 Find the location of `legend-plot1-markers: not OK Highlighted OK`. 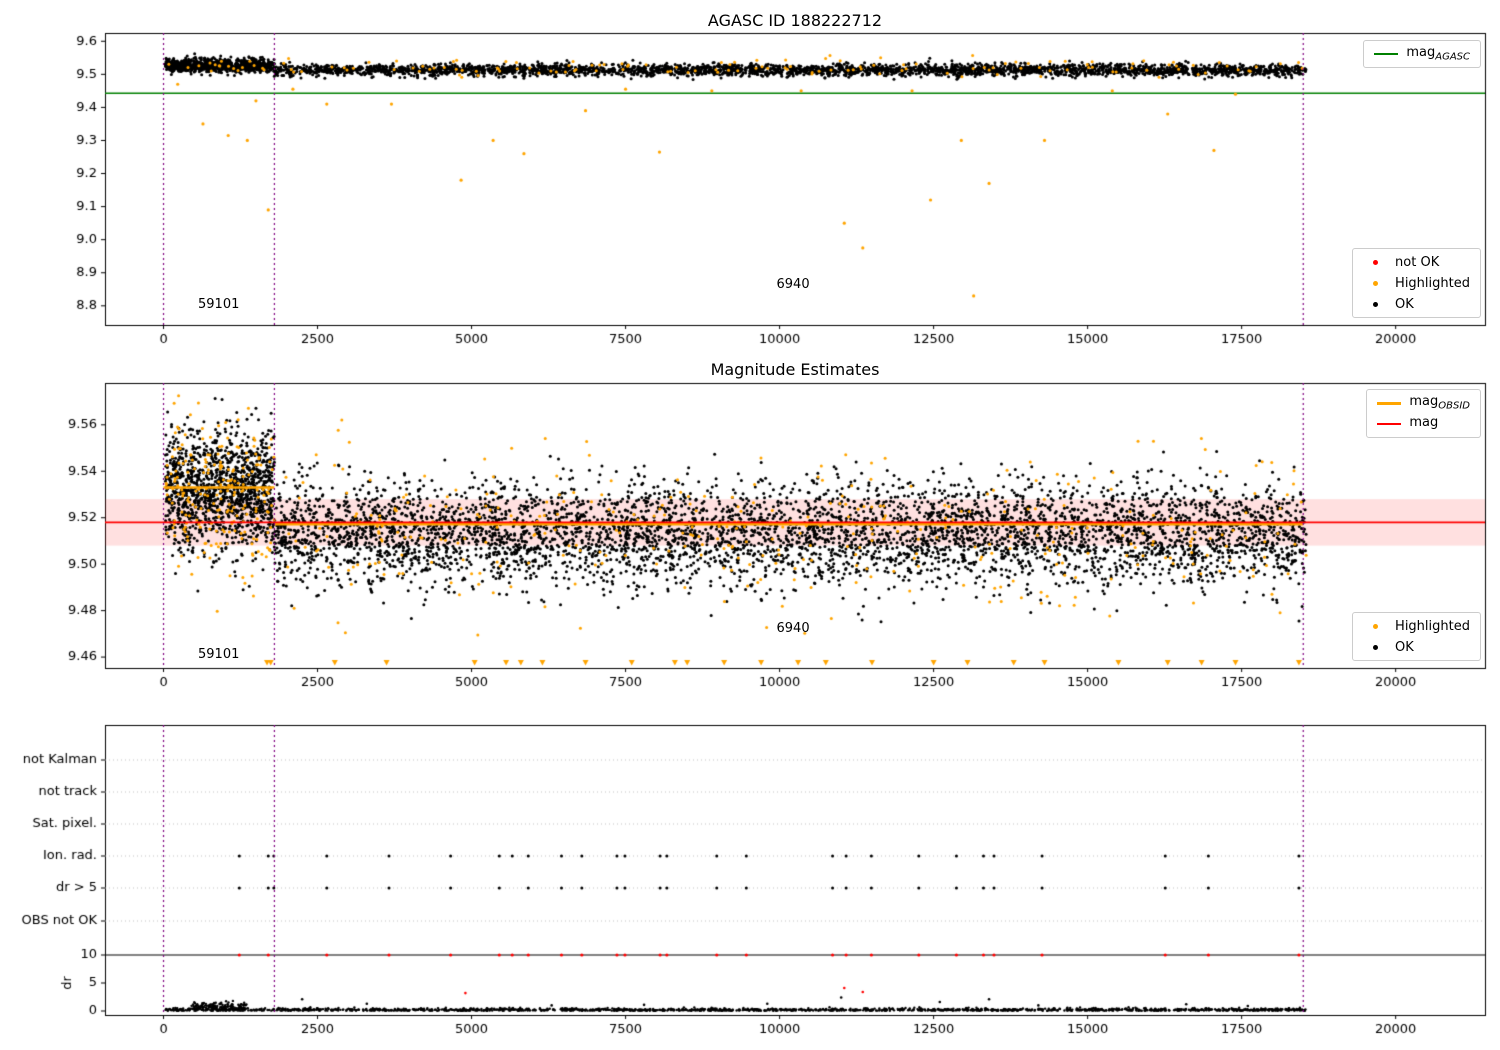

legend-plot1-markers: not OK Highlighted OK is located at coordinates (1416, 283).